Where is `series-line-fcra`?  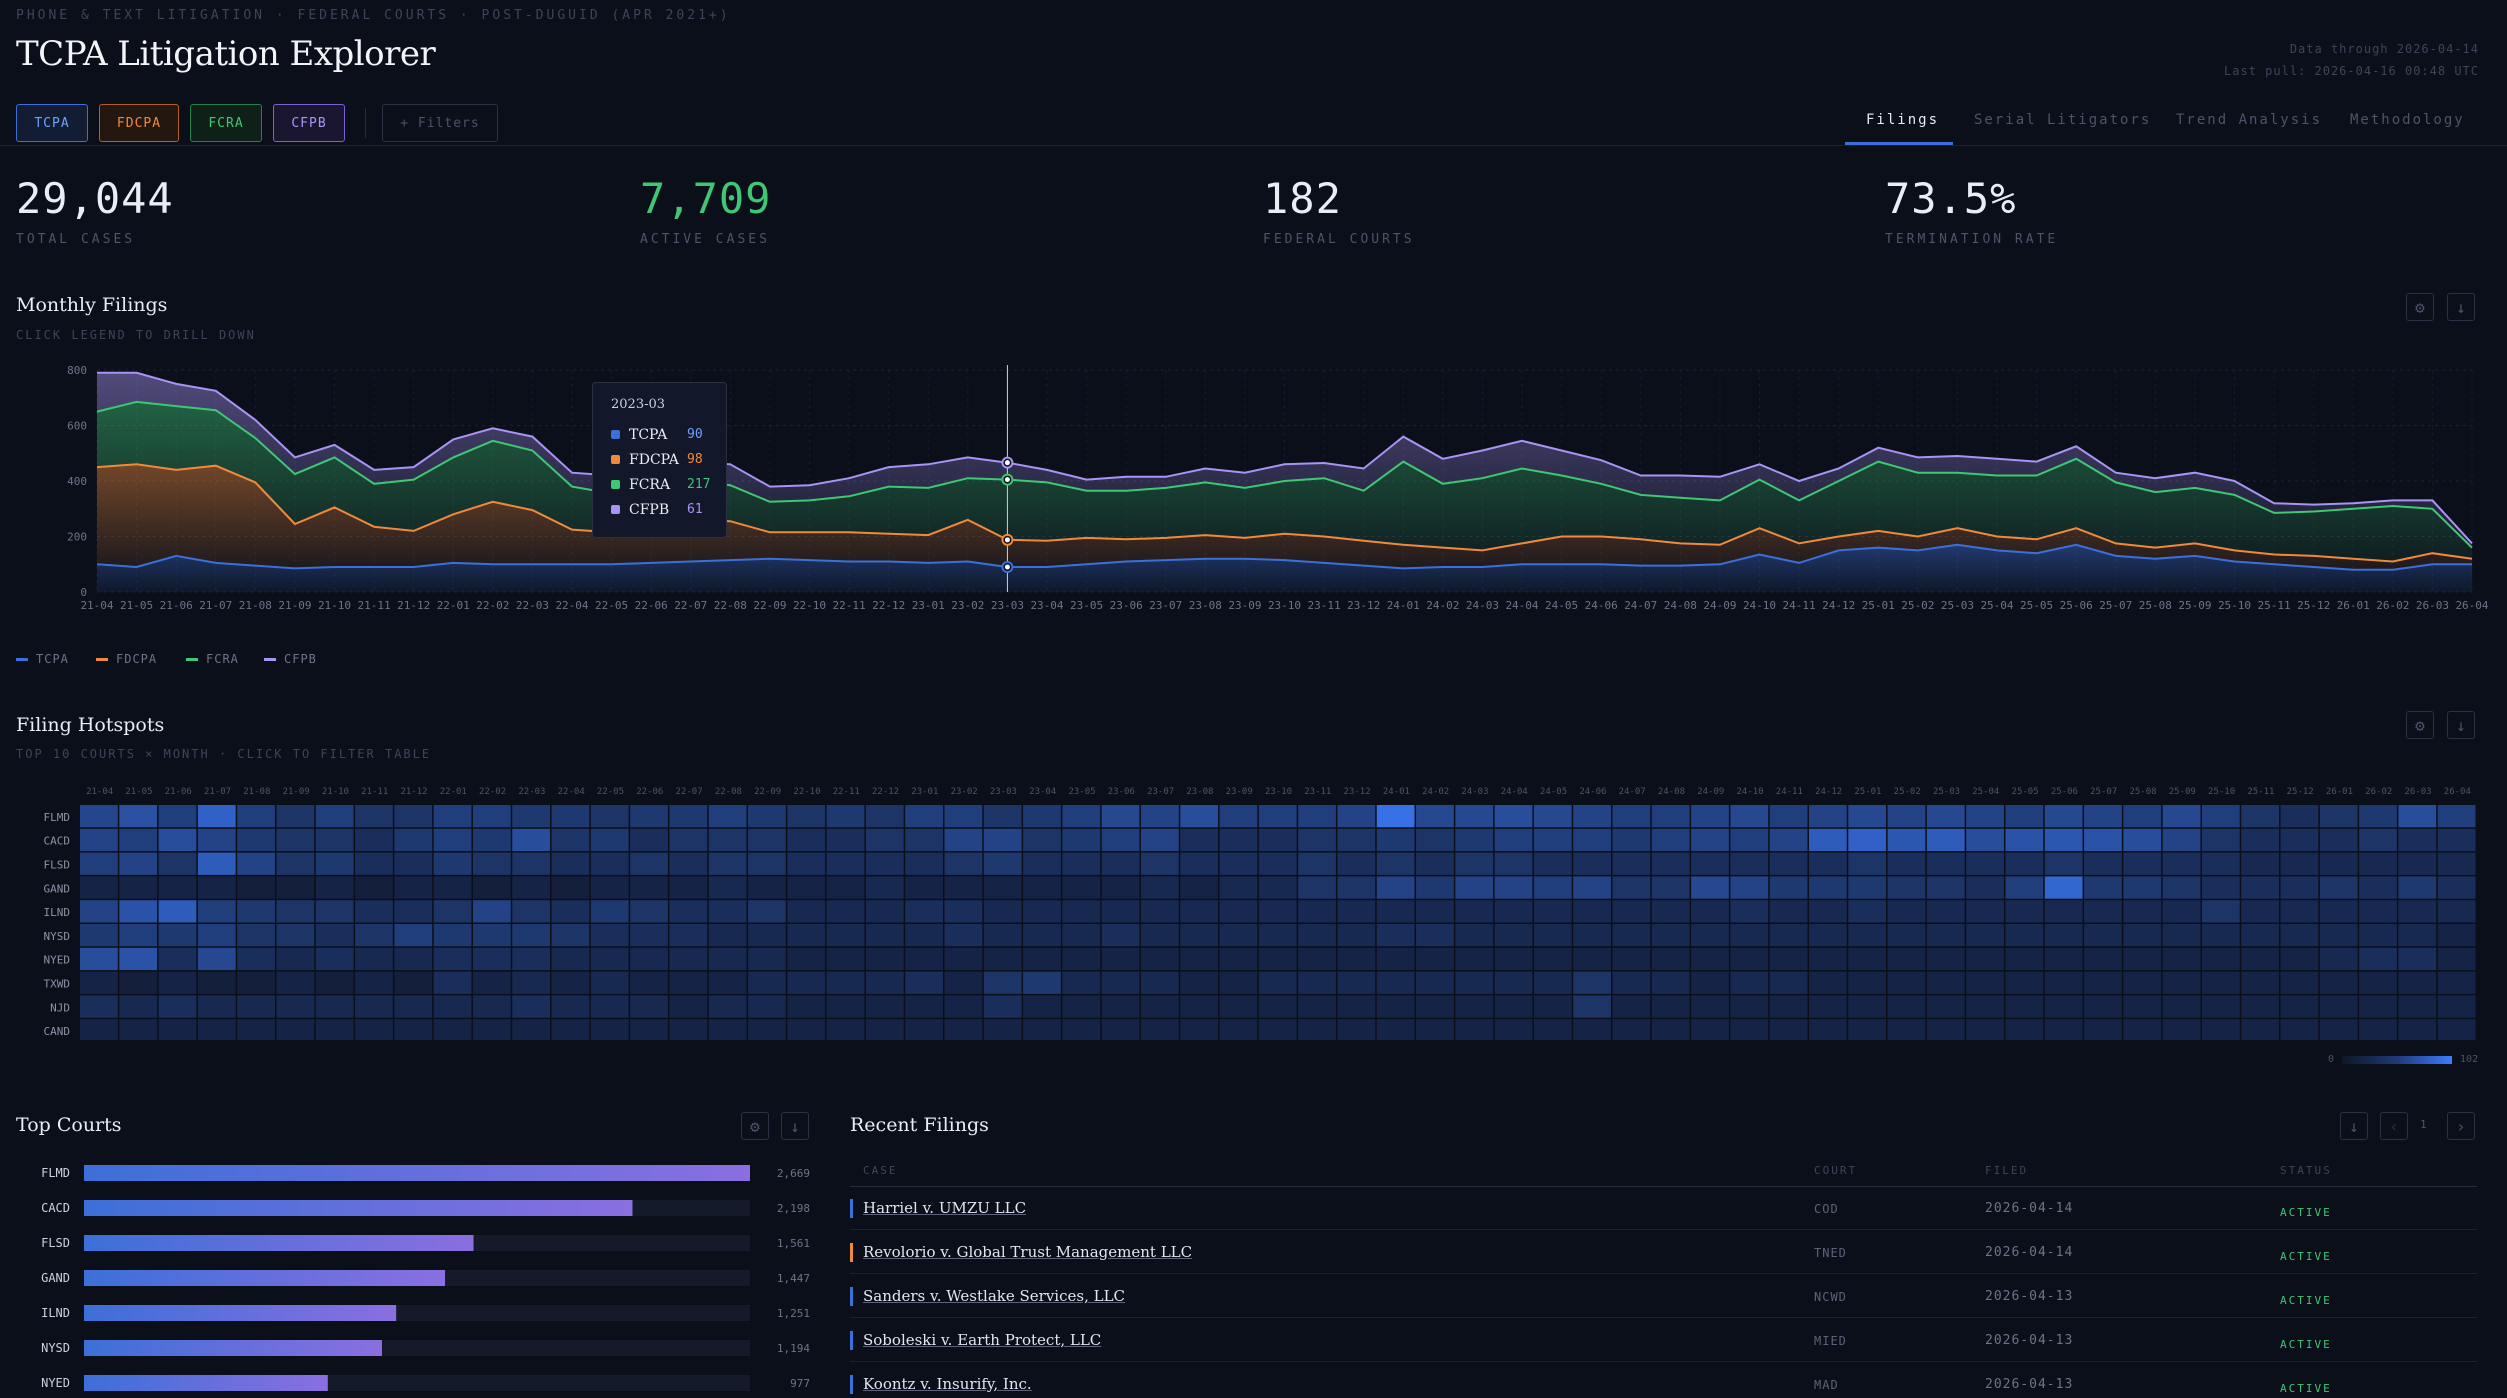 series-line-fcra is located at coordinates (1284, 474).